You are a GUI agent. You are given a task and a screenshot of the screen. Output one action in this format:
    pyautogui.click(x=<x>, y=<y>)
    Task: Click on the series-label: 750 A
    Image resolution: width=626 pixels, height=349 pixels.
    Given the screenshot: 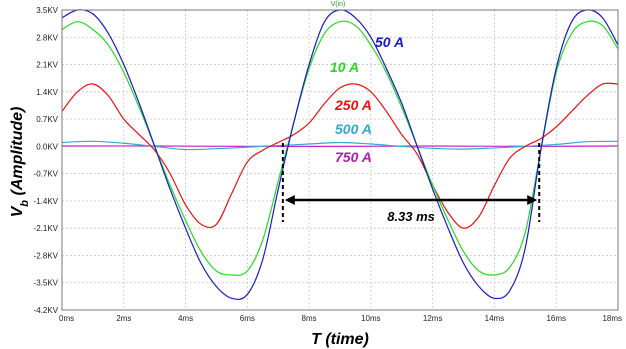 What is the action you would take?
    pyautogui.click(x=353, y=157)
    